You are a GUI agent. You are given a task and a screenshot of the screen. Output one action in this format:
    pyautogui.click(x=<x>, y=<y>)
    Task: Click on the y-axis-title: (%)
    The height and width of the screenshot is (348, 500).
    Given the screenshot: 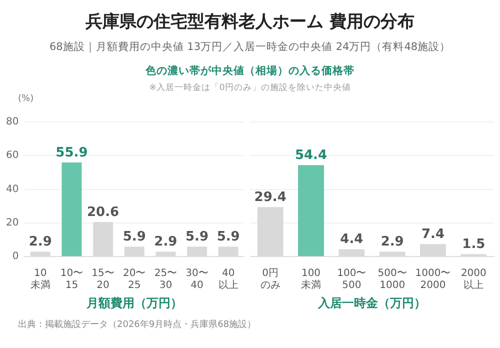 What is the action you would take?
    pyautogui.click(x=26, y=99)
    